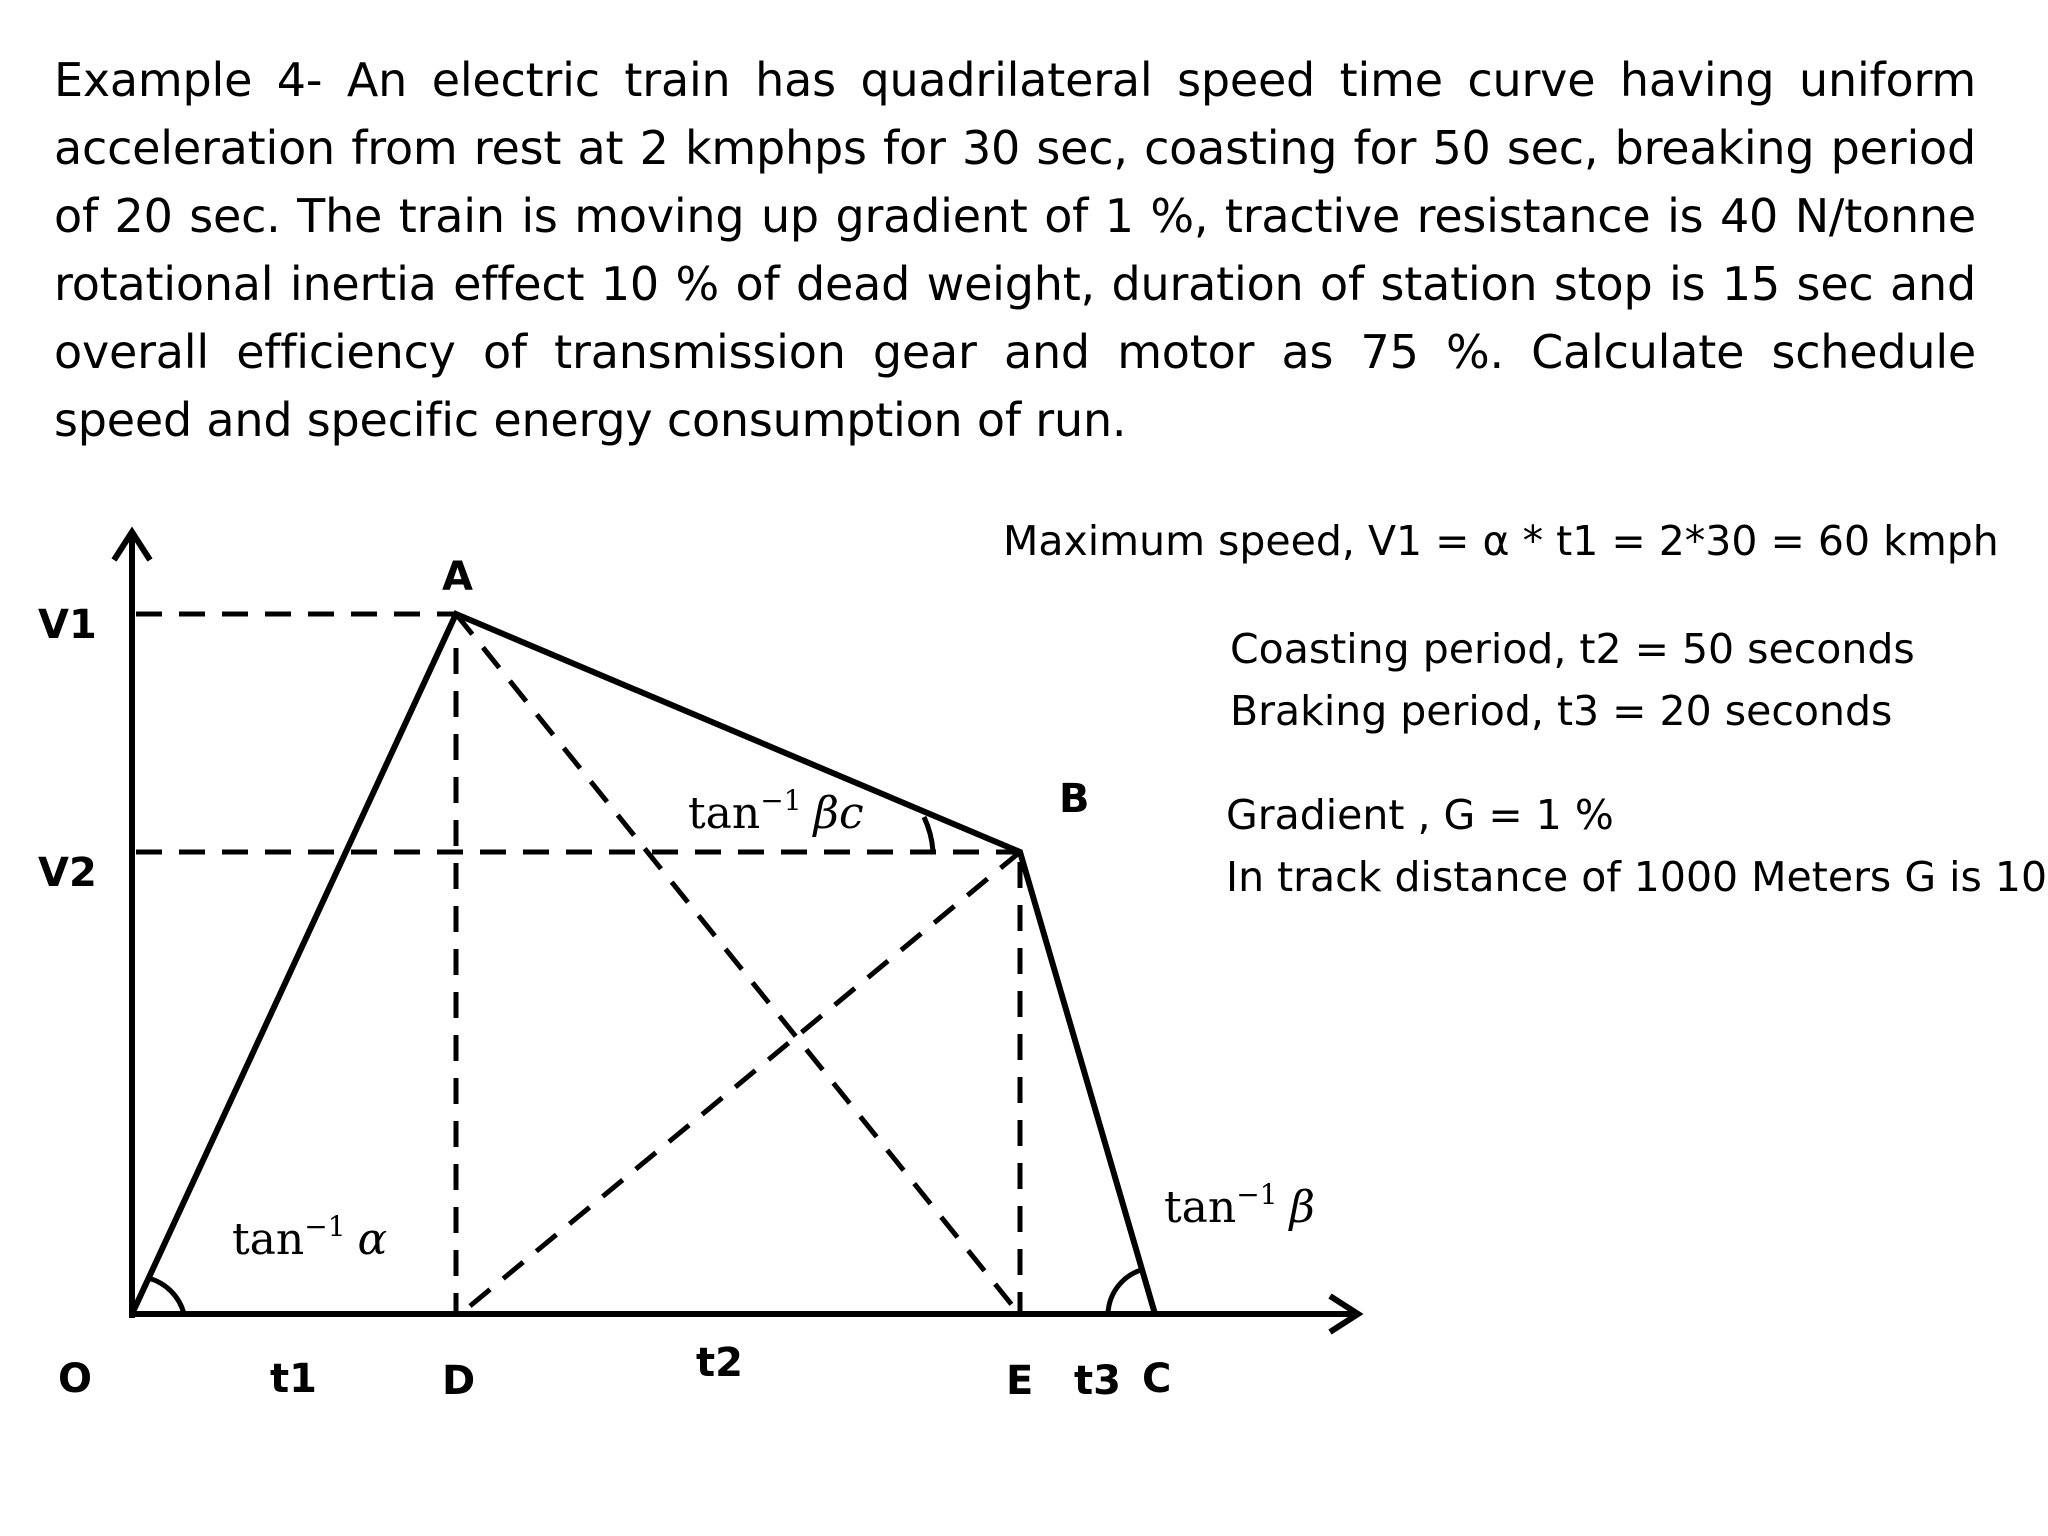 Image resolution: width=2048 pixels, height=1536 pixels. Describe the element at coordinates (75, 1379) in the screenshot. I see `point-o-label: O` at that location.